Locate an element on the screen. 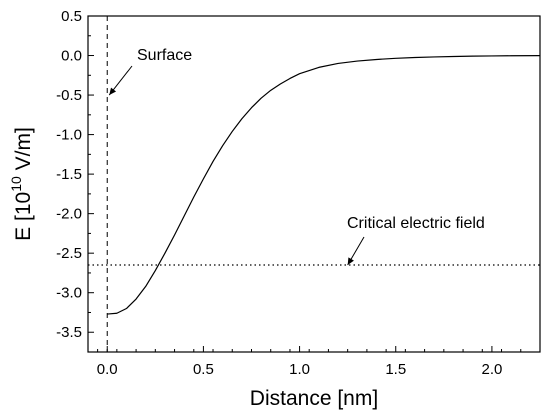 The height and width of the screenshot is (414, 541). y-axis-title-exponent: 10 is located at coordinates (16, 184).